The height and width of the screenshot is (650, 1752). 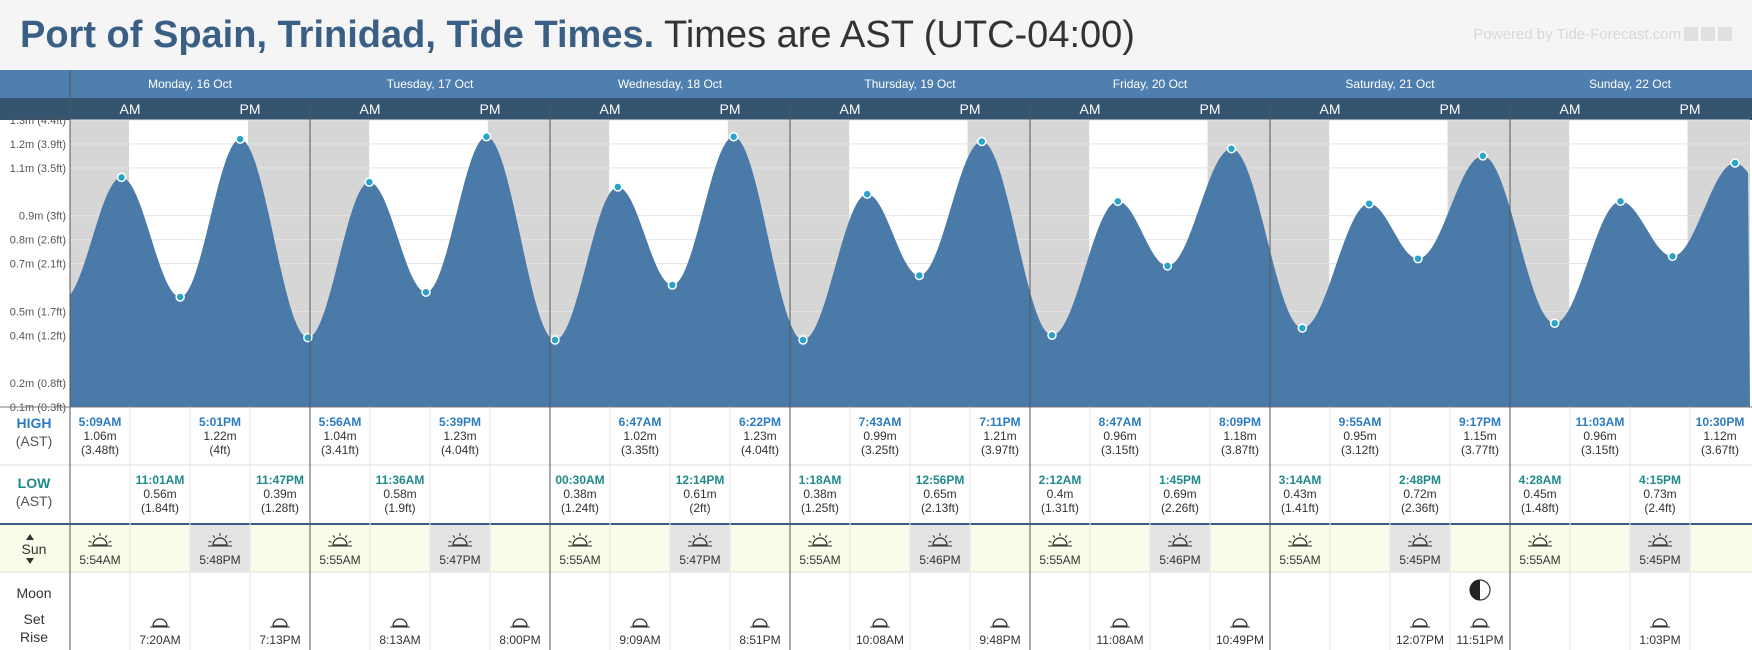 What do you see at coordinates (280, 632) in the screenshot?
I see `moon-rise-entry: 7:13PM` at bounding box center [280, 632].